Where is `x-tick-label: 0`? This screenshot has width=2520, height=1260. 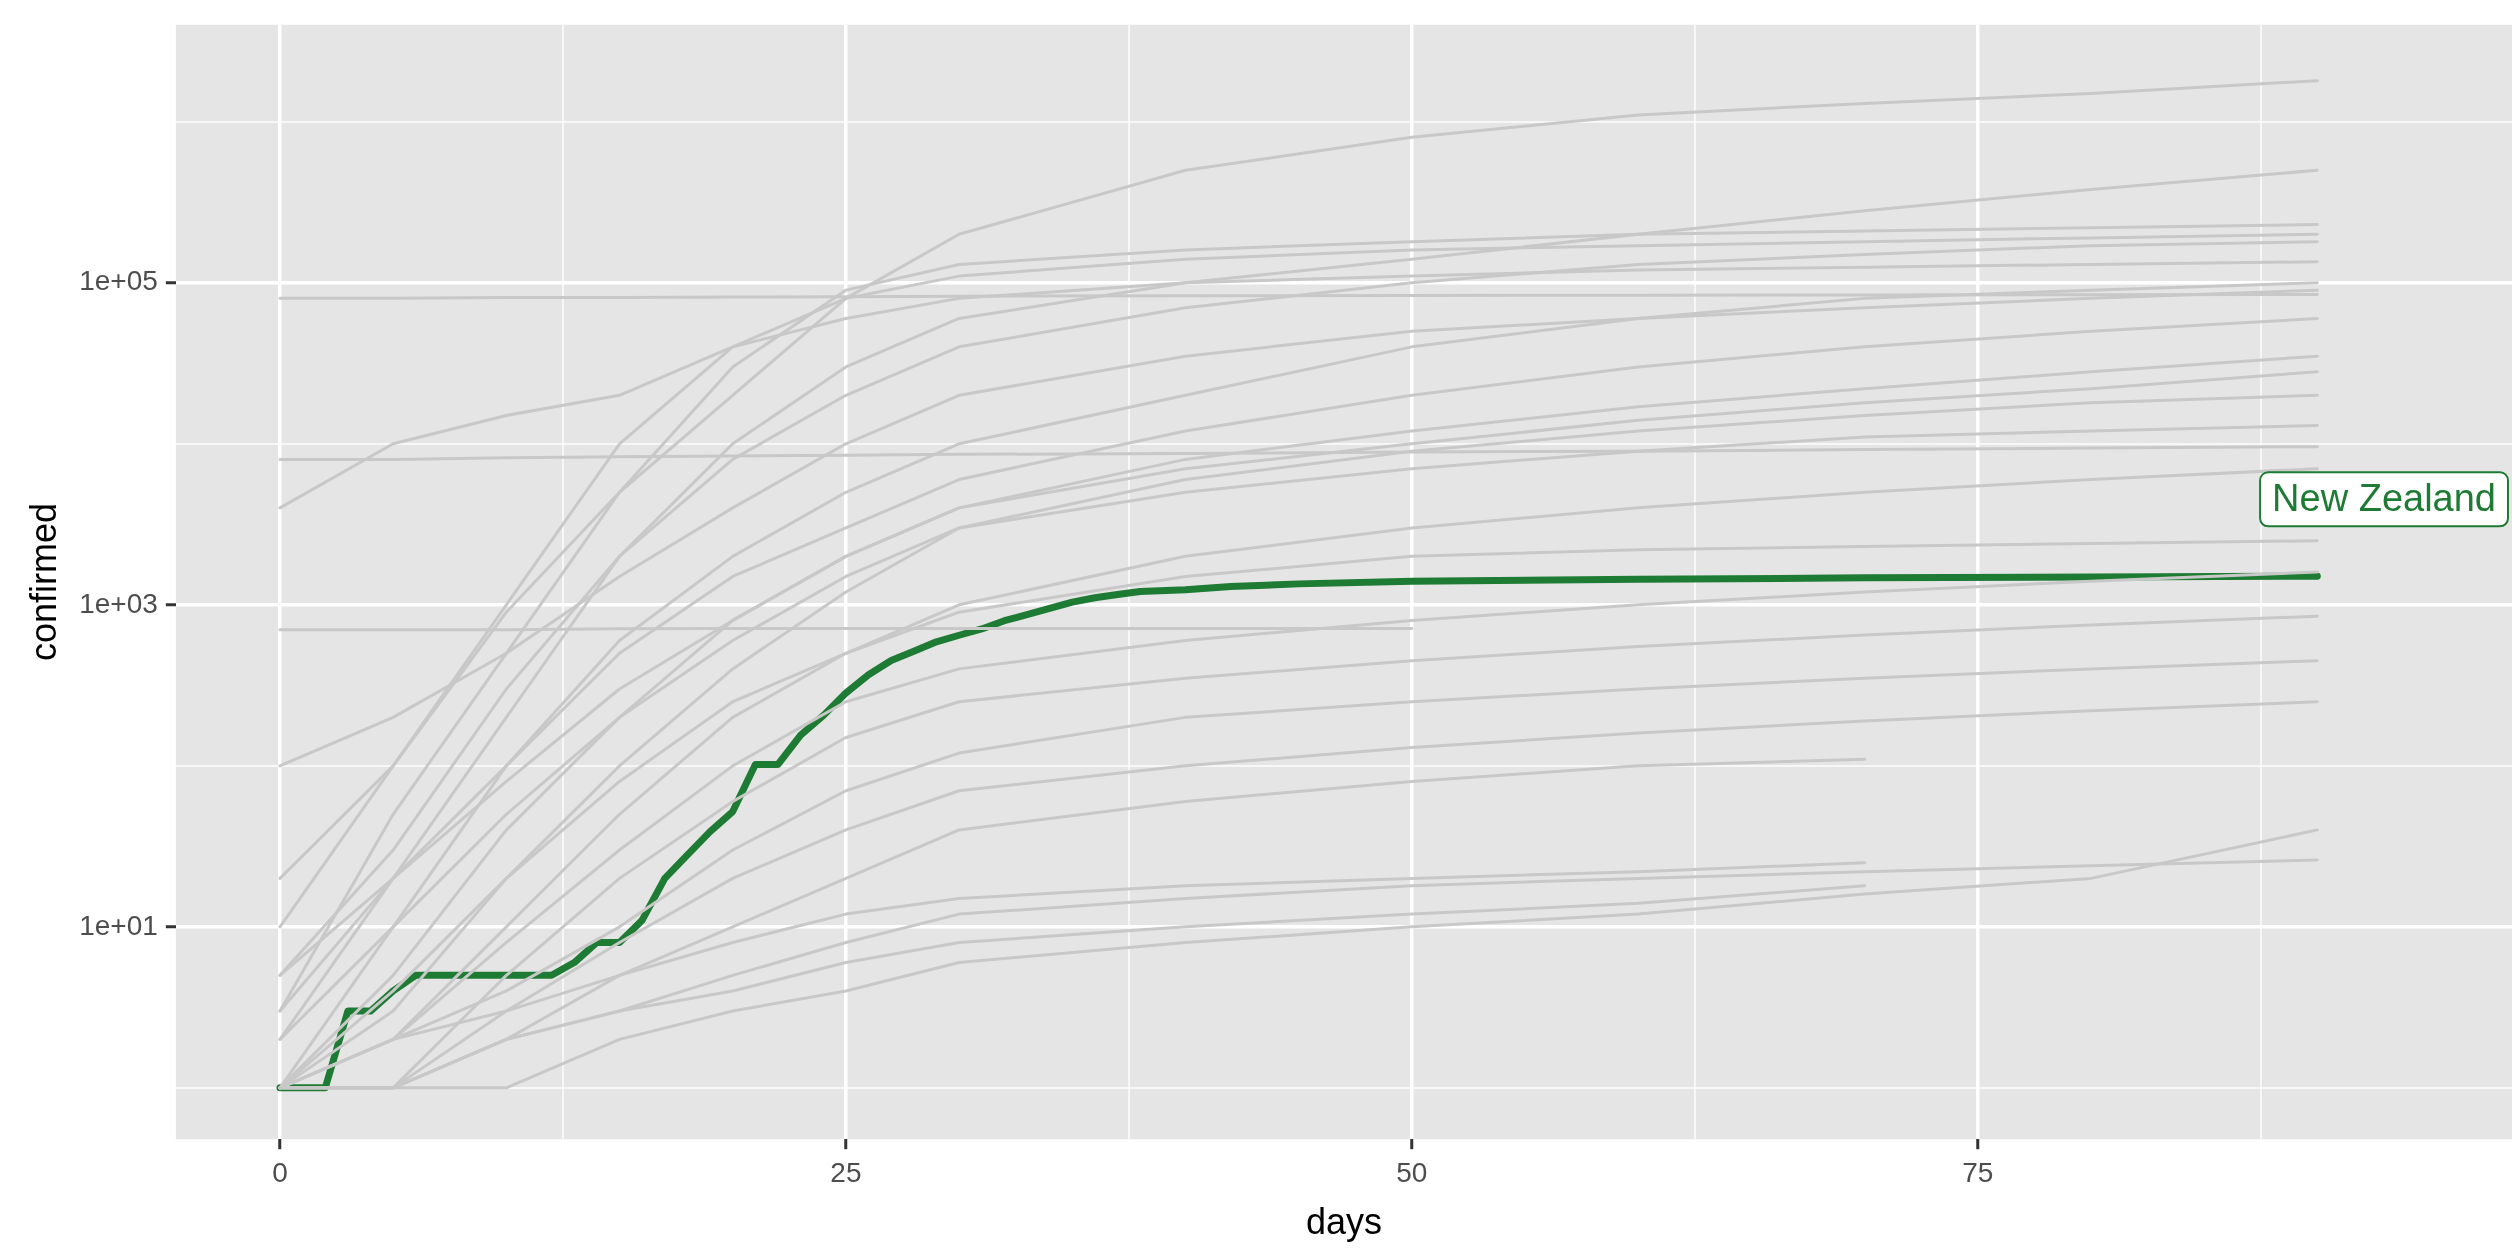
x-tick-label: 0 is located at coordinates (280, 1172).